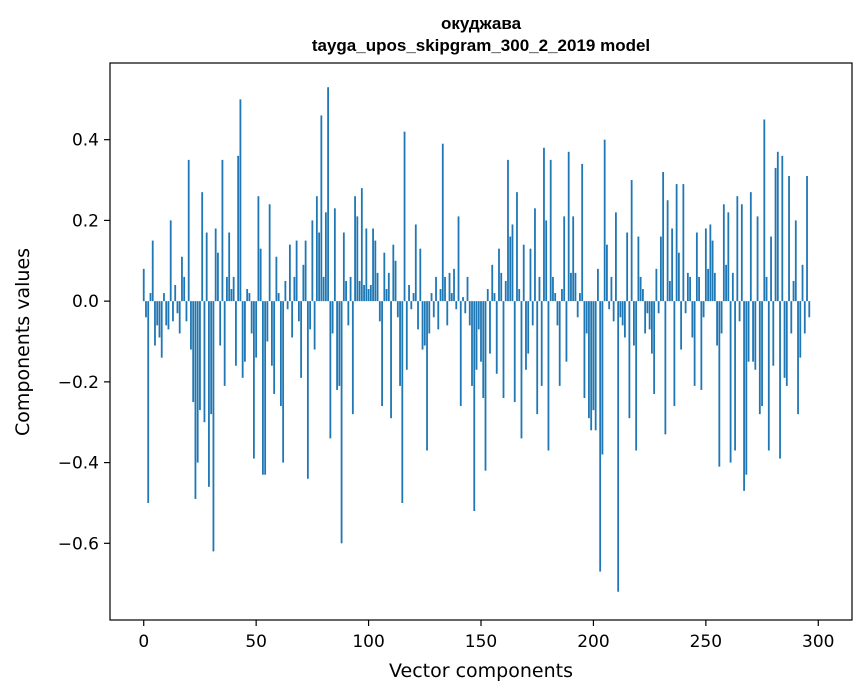 Image resolution: width=867 pixels, height=696 pixels. I want to click on y-axis-label: Components values, so click(23, 342).